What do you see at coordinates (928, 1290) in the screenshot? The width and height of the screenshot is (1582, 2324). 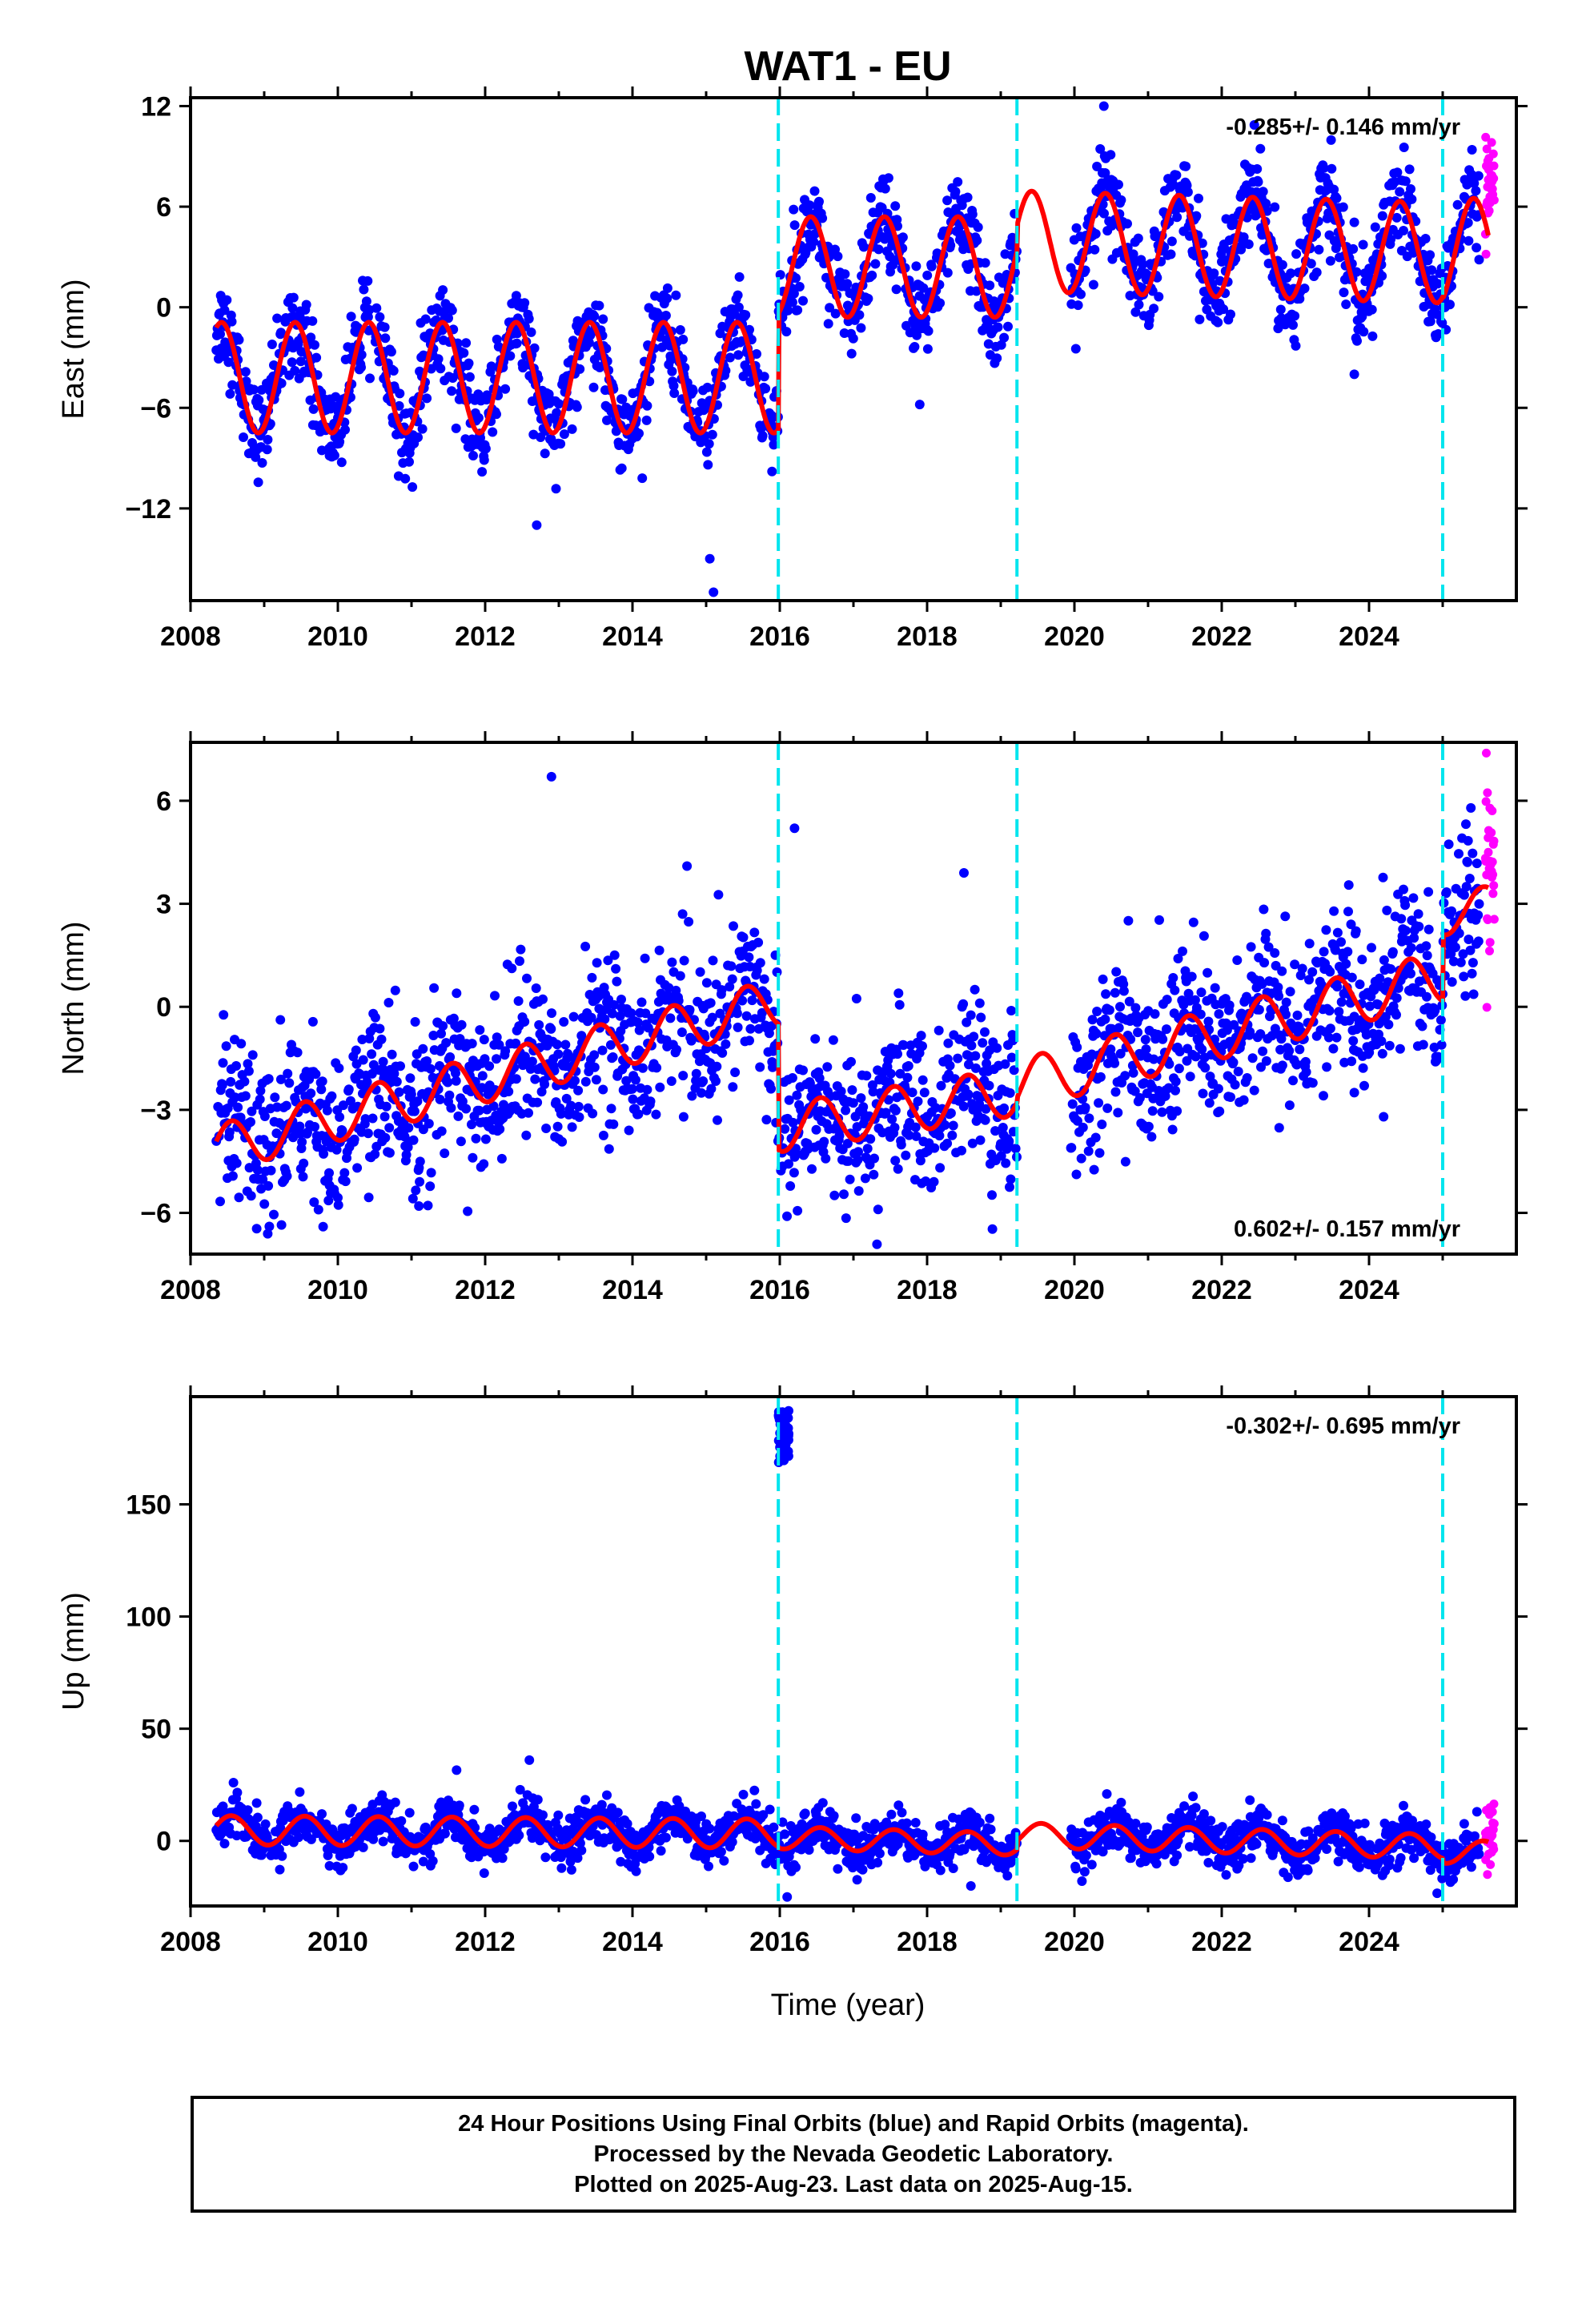 I see `x-tick-label: 2018` at bounding box center [928, 1290].